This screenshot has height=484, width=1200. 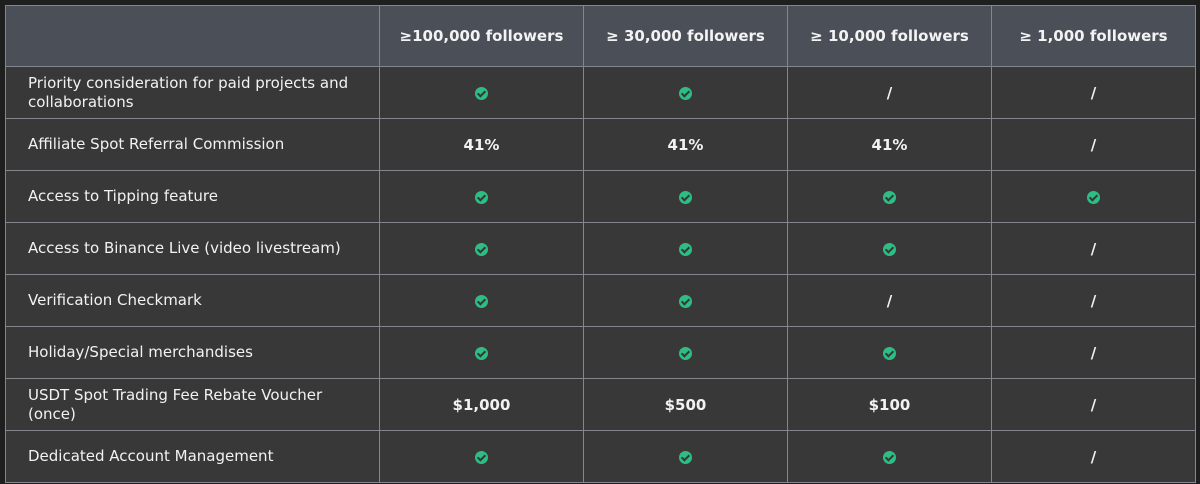 I want to click on feature-label: Verification Checkmark, so click(x=192, y=300).